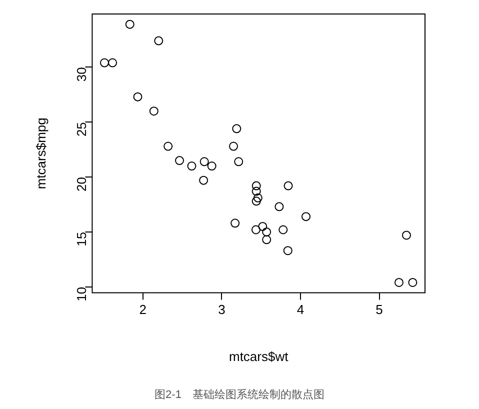 The image size is (479, 409). Describe the element at coordinates (81, 294) in the screenshot. I see `y-tick-label: 10` at that location.